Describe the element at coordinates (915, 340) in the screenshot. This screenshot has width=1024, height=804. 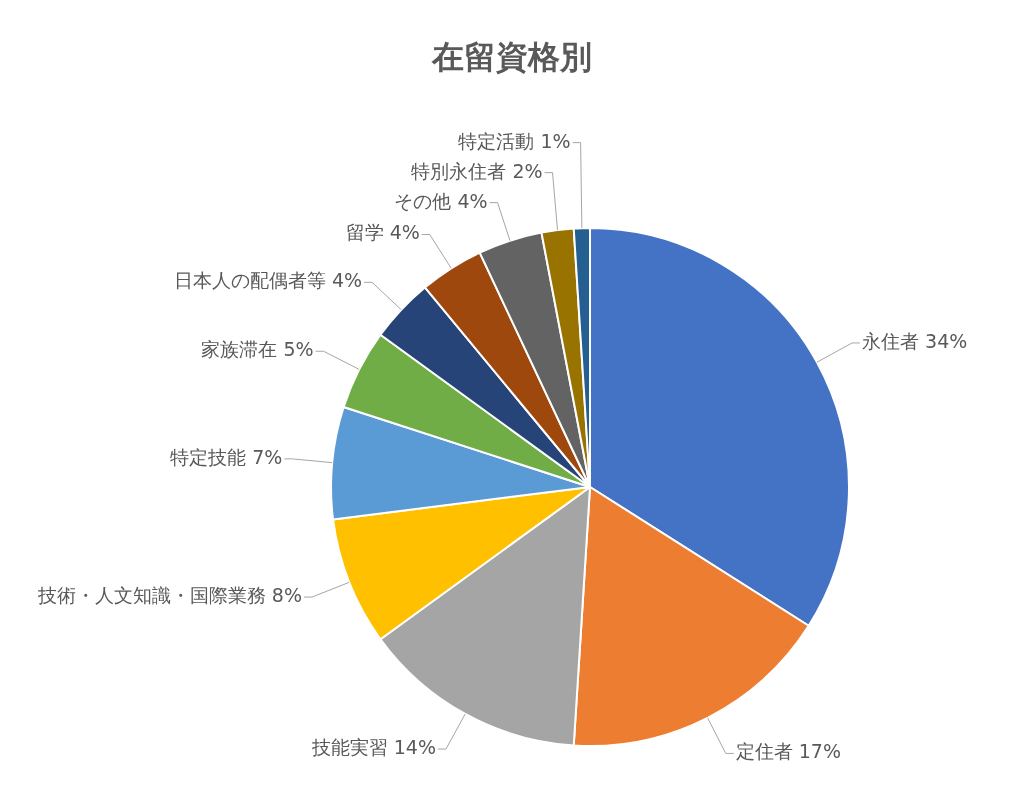
I see `slice-label: 永住者 34%` at that location.